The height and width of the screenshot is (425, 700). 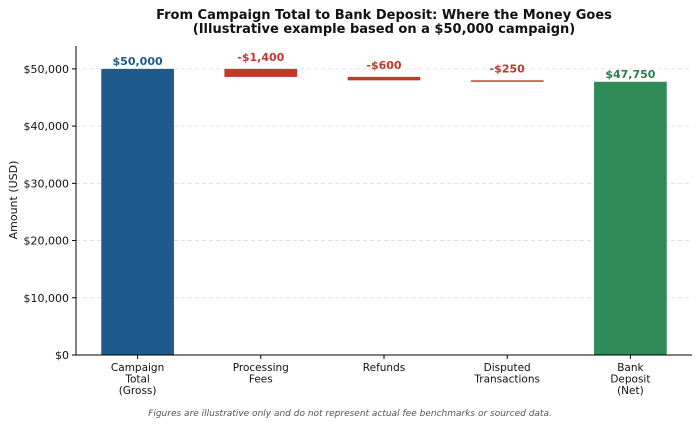 I want to click on y-tick-label: $0, so click(x=62, y=355).